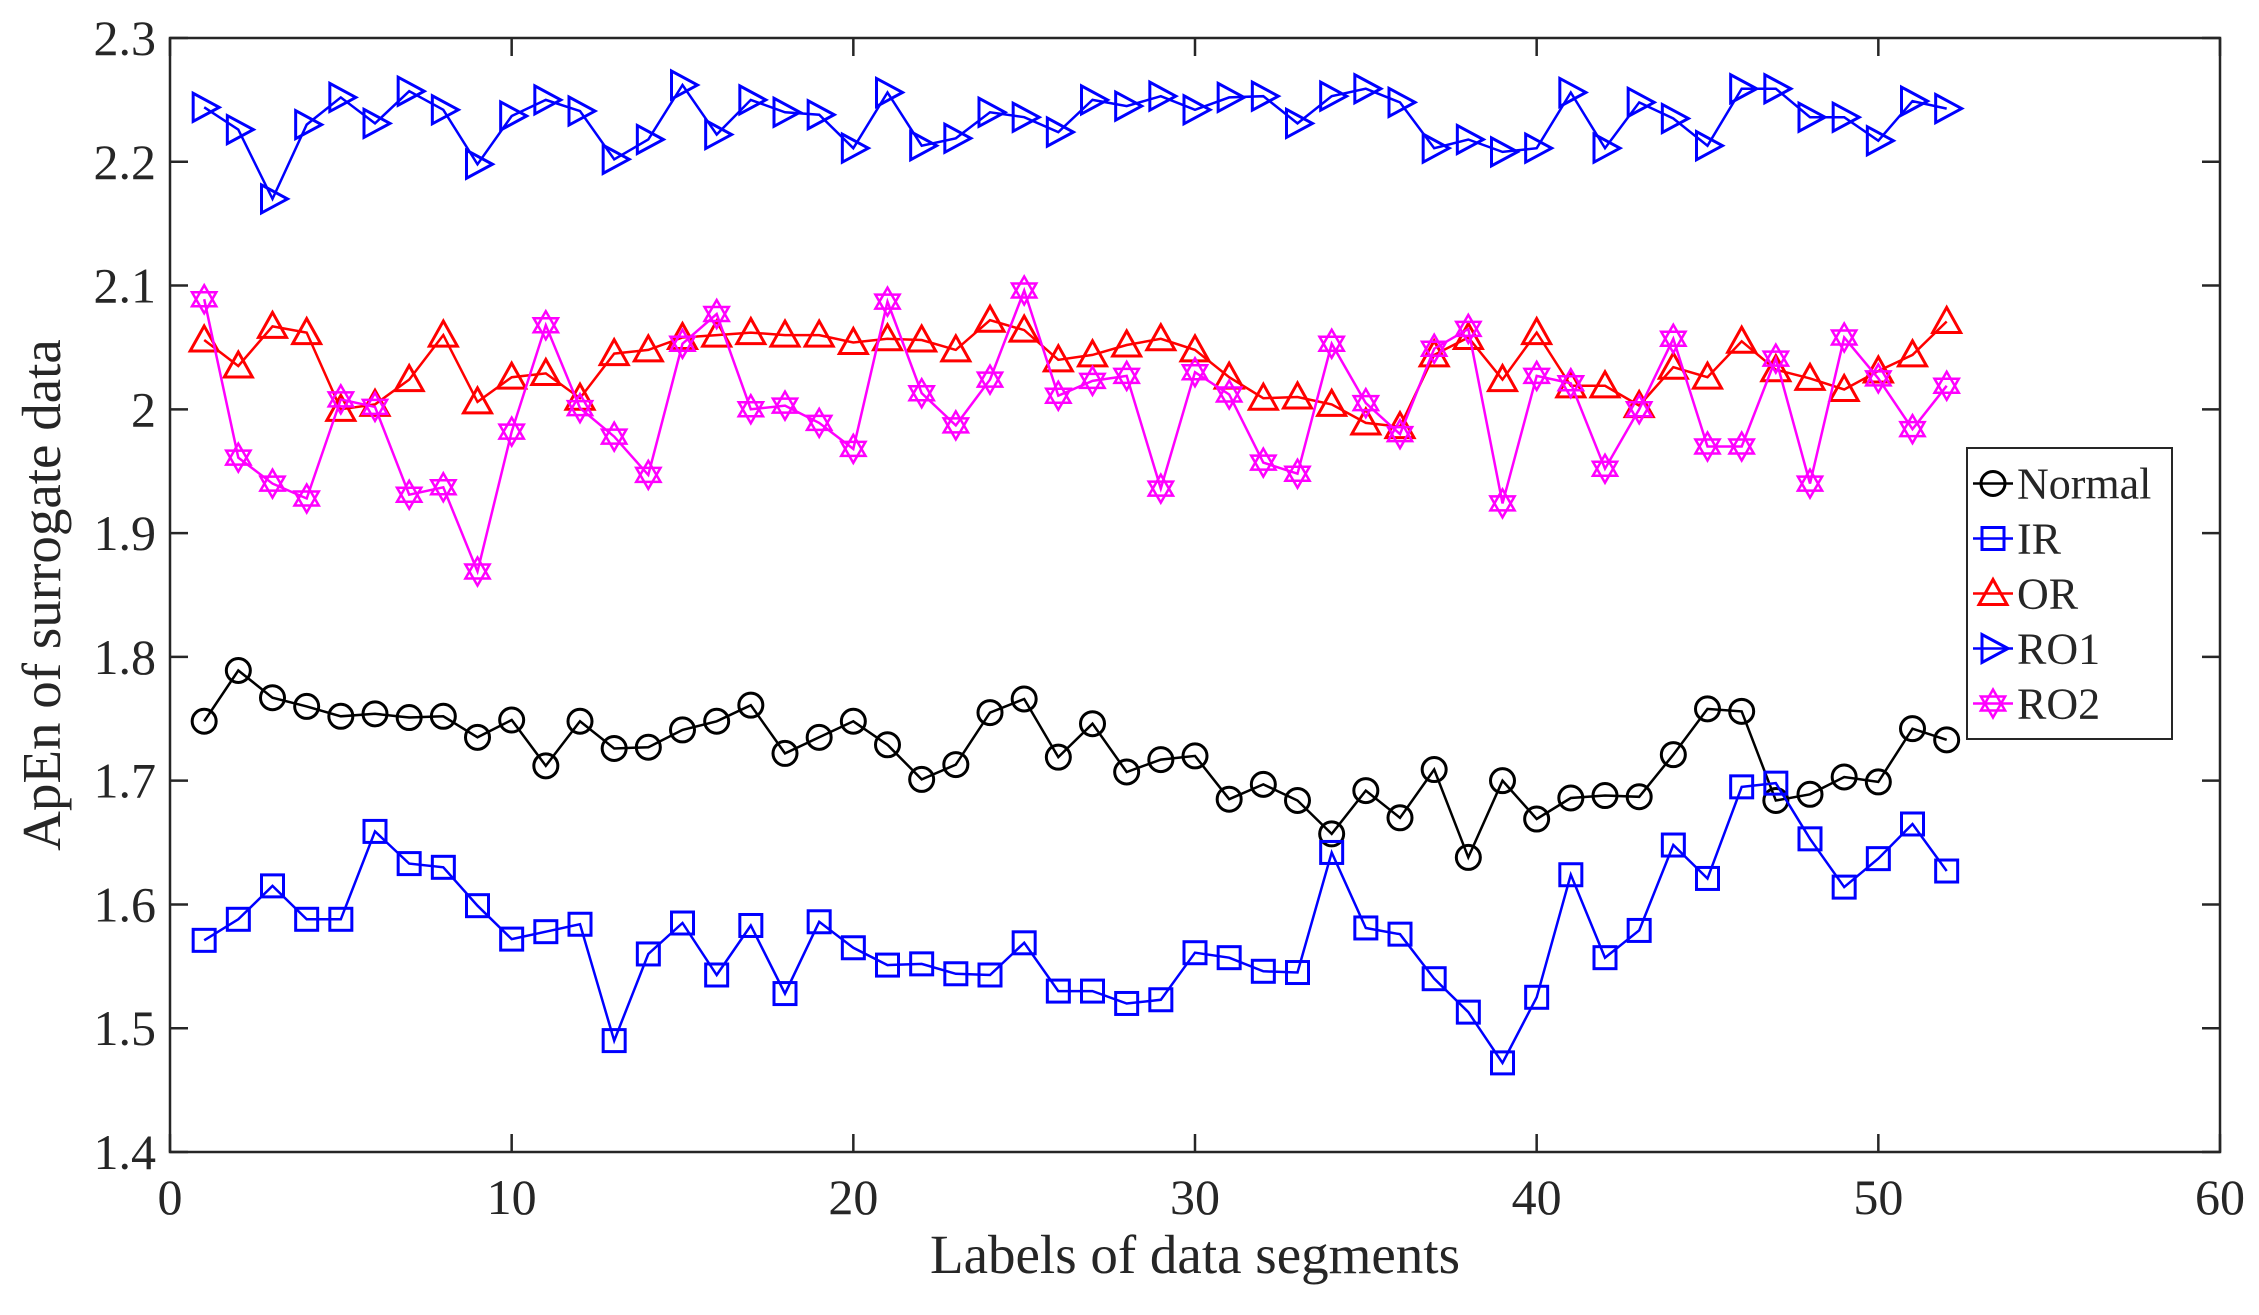 The width and height of the screenshot is (2259, 1315). What do you see at coordinates (853, 1197) in the screenshot?
I see `x-tick-label: 20` at bounding box center [853, 1197].